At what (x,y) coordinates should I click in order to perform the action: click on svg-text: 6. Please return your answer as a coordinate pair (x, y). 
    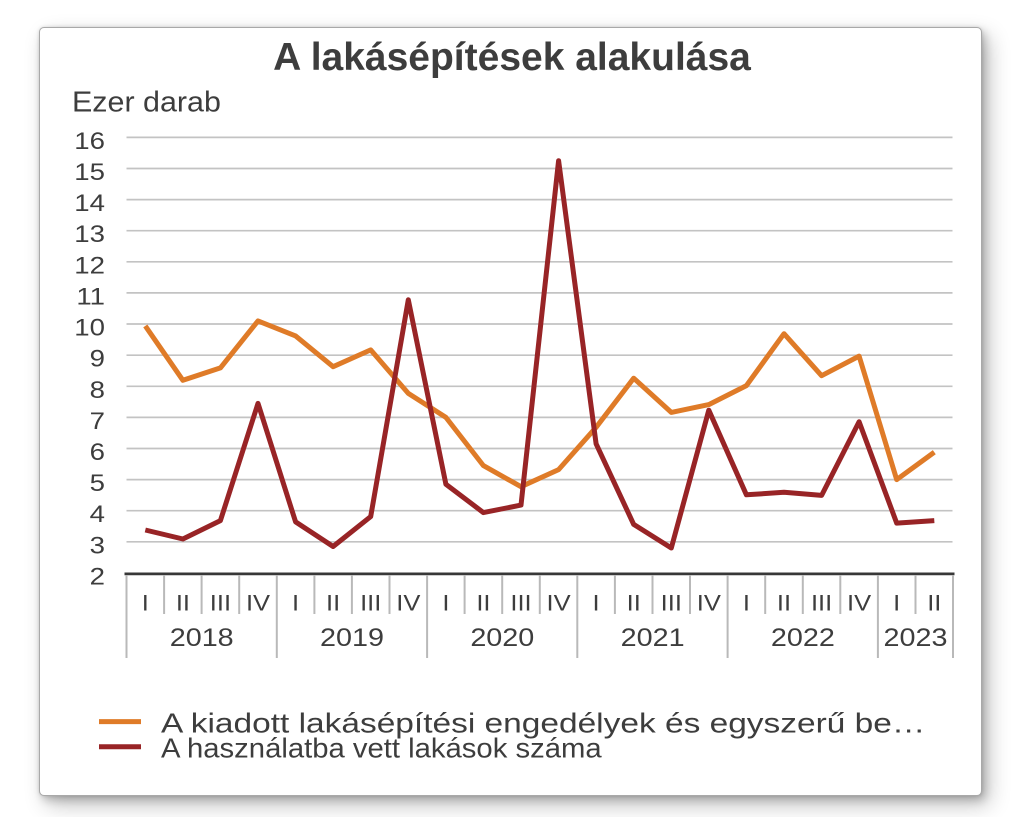
    Looking at the image, I should click on (97, 453).